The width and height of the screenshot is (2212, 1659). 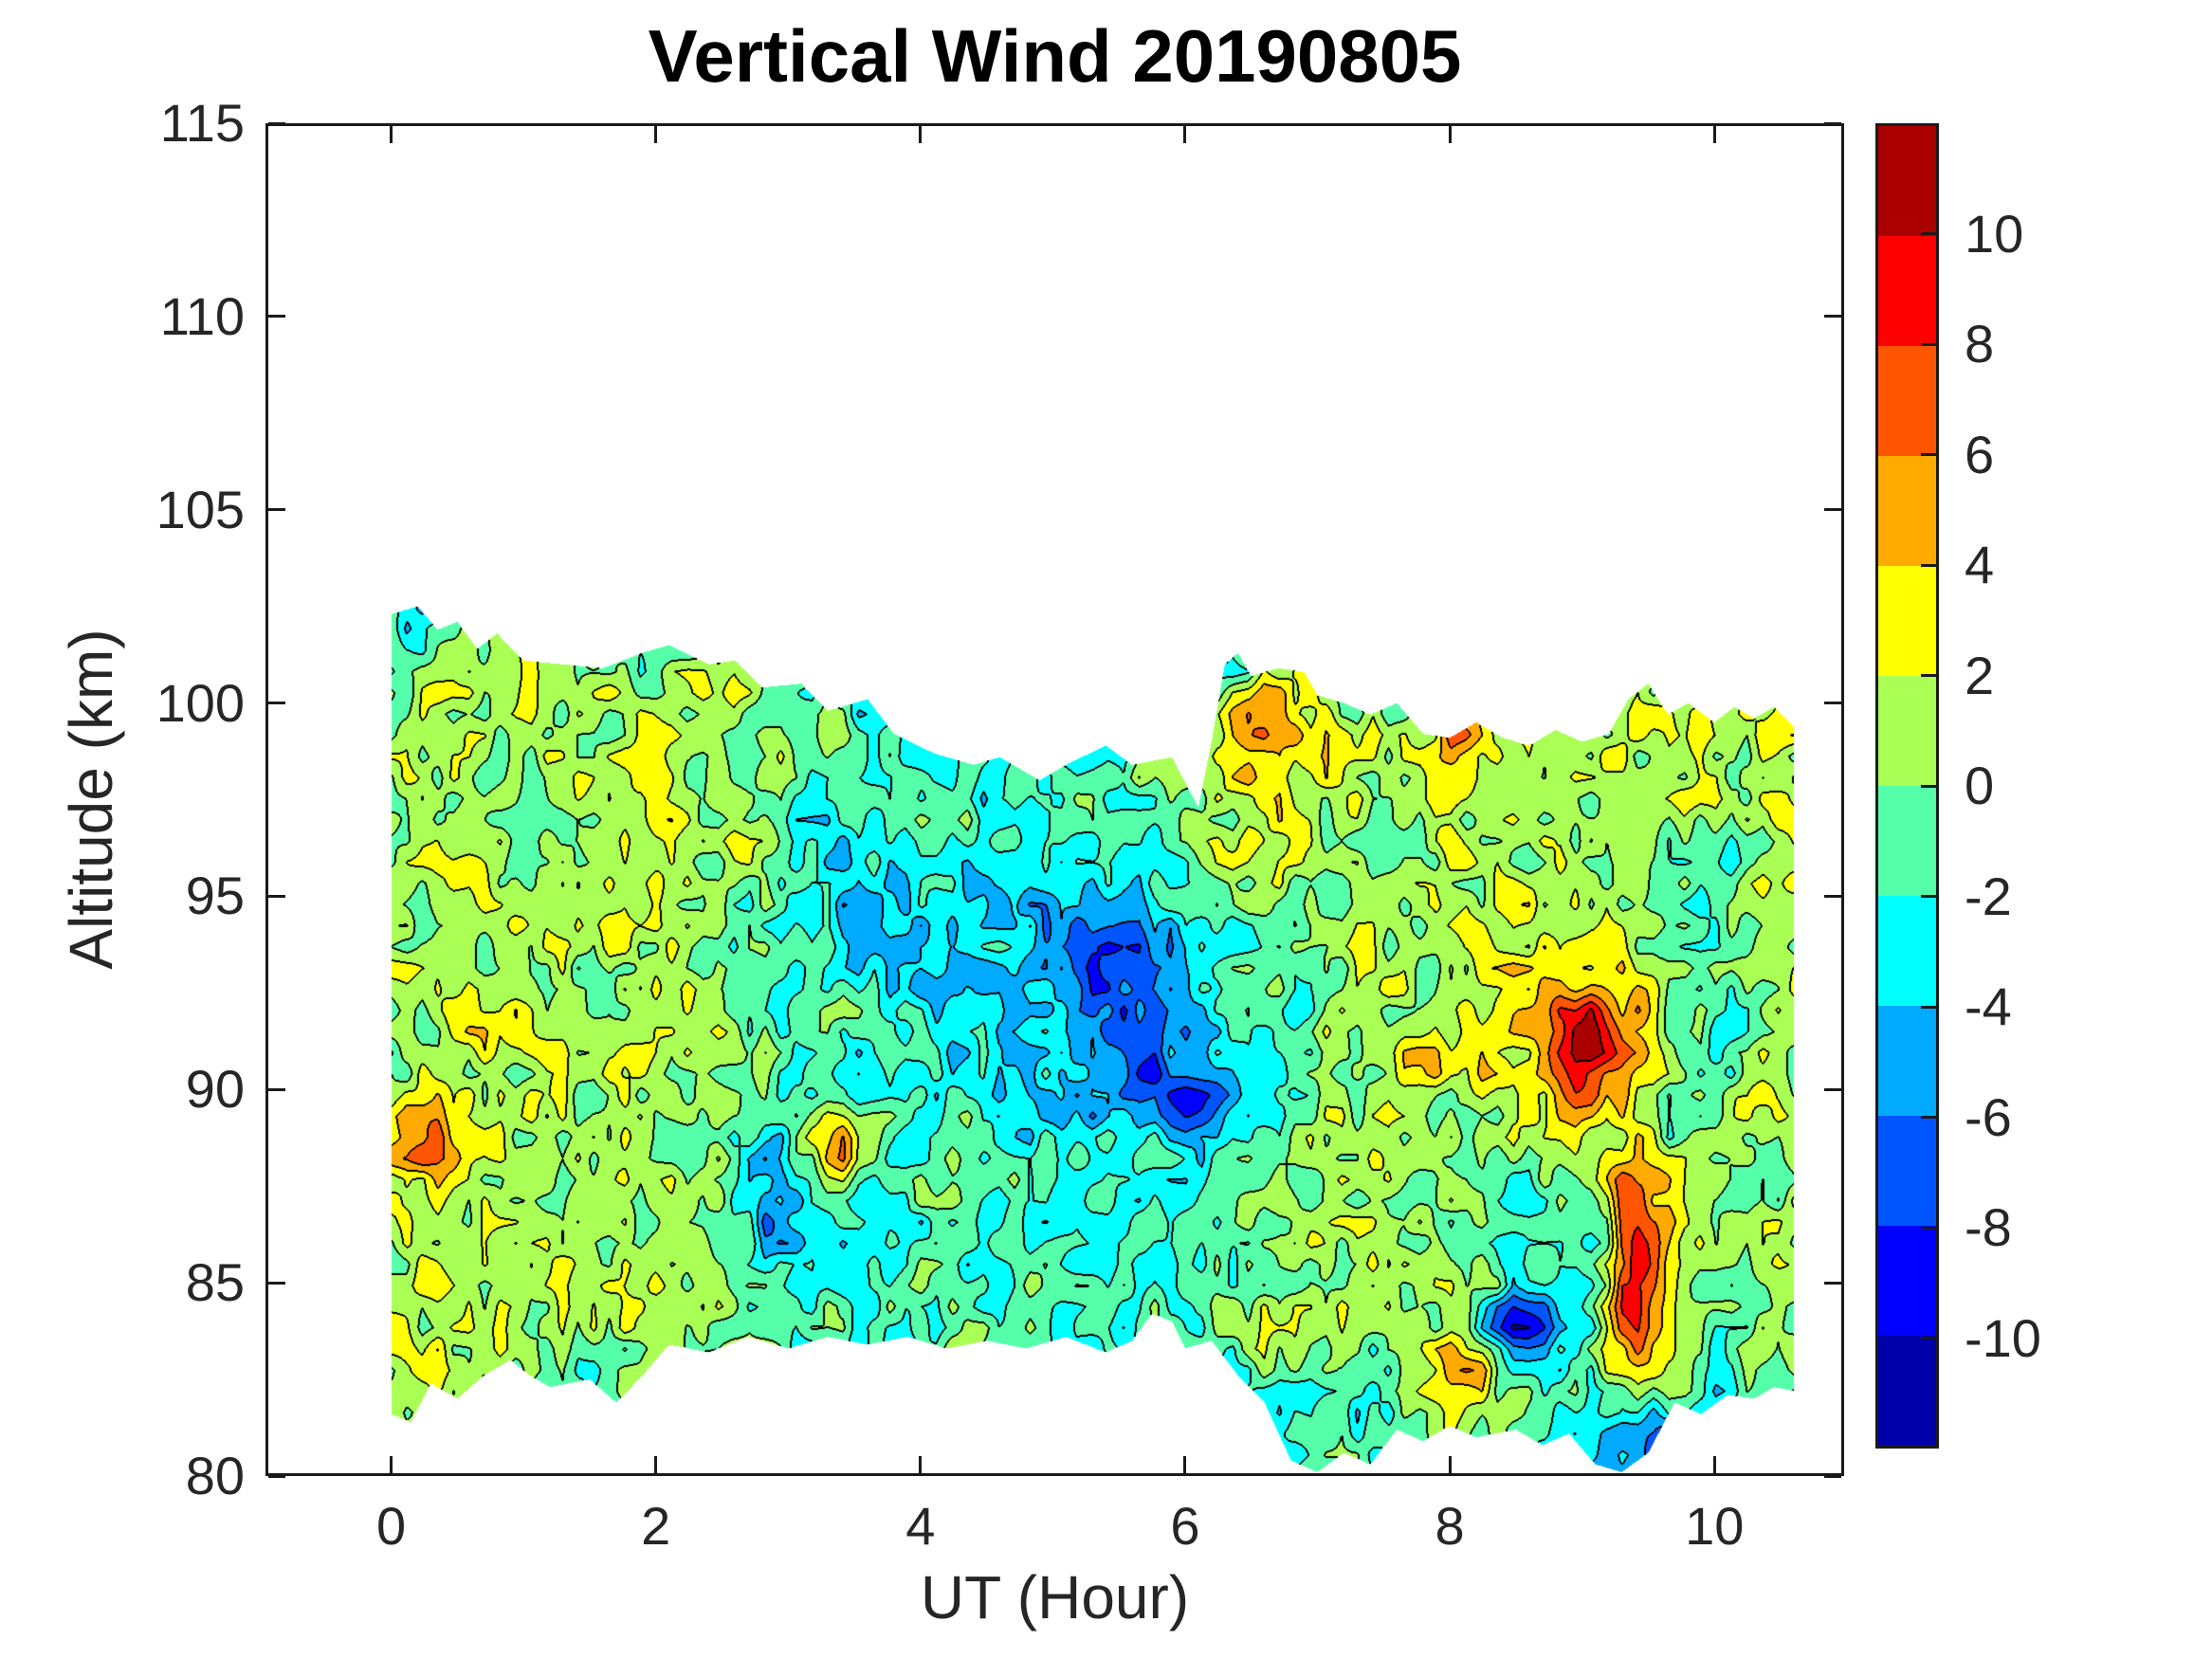 What do you see at coordinates (215, 1475) in the screenshot?
I see `y-tick-label: 80` at bounding box center [215, 1475].